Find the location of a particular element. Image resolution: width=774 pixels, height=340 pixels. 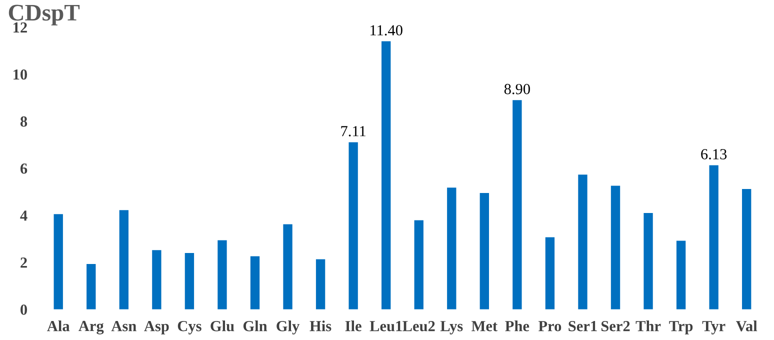

x-tick-label: Leu2 is located at coordinates (418, 326).